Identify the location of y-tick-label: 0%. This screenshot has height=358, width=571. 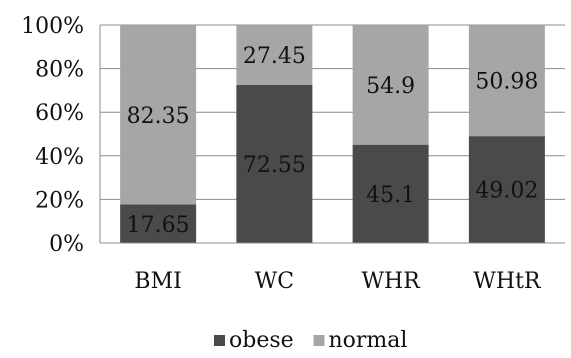
(66, 244).